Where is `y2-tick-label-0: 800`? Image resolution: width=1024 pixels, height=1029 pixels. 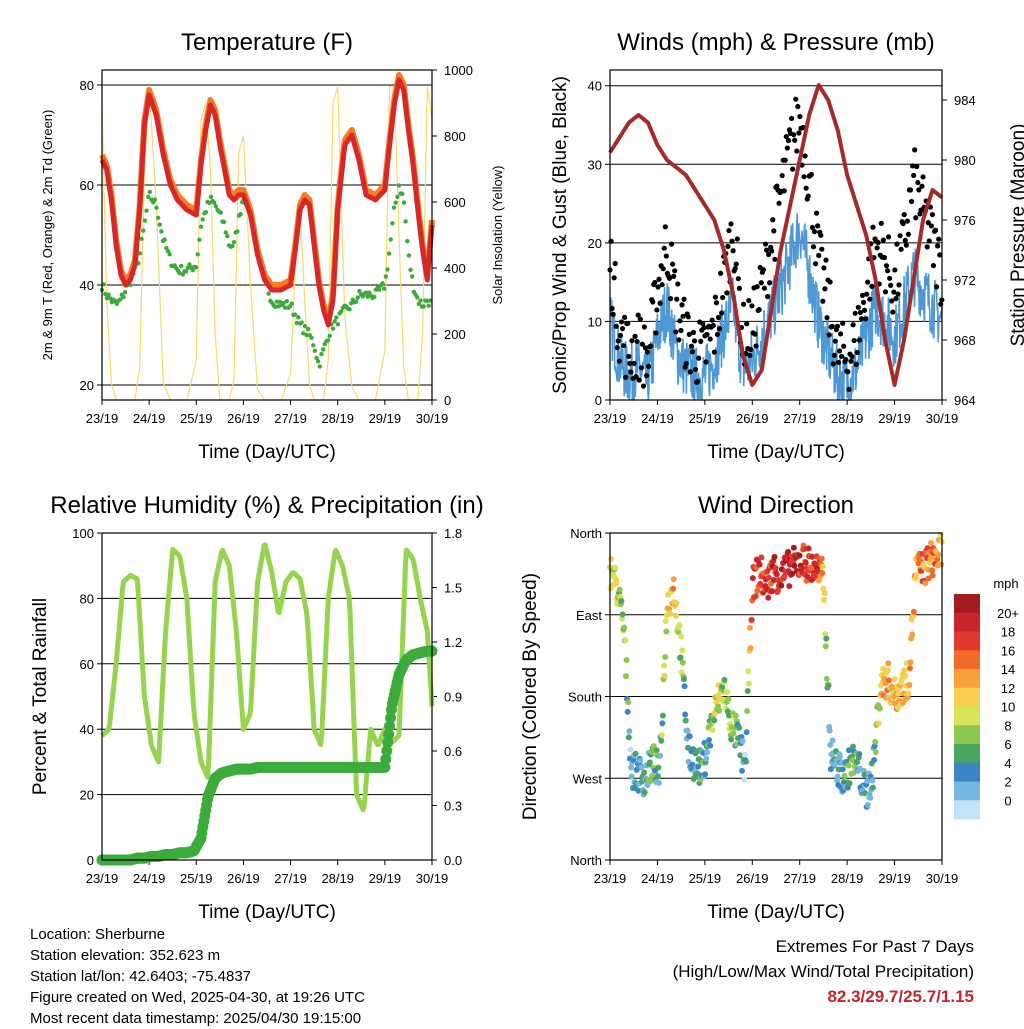 y2-tick-label-0: 800 is located at coordinates (455, 136).